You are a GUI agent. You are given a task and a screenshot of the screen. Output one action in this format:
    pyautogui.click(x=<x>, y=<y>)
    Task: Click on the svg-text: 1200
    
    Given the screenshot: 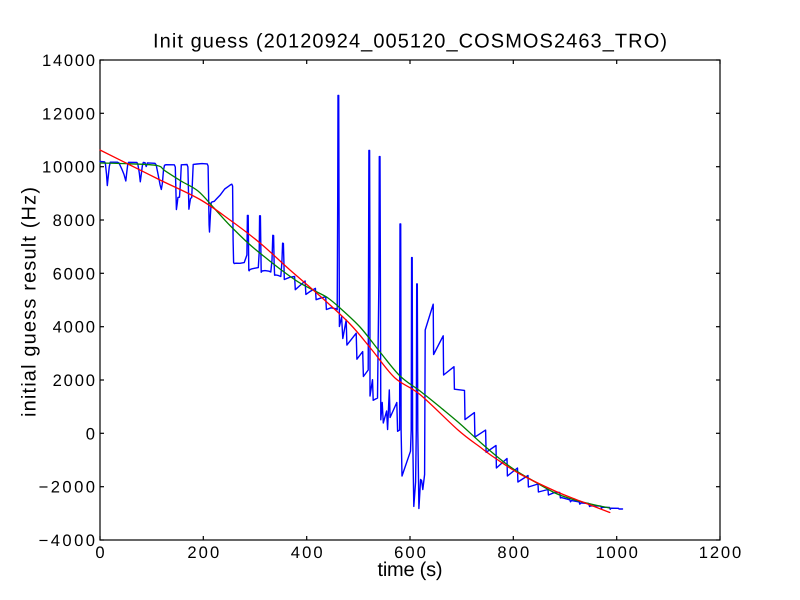 What is the action you would take?
    pyautogui.click(x=720, y=552)
    